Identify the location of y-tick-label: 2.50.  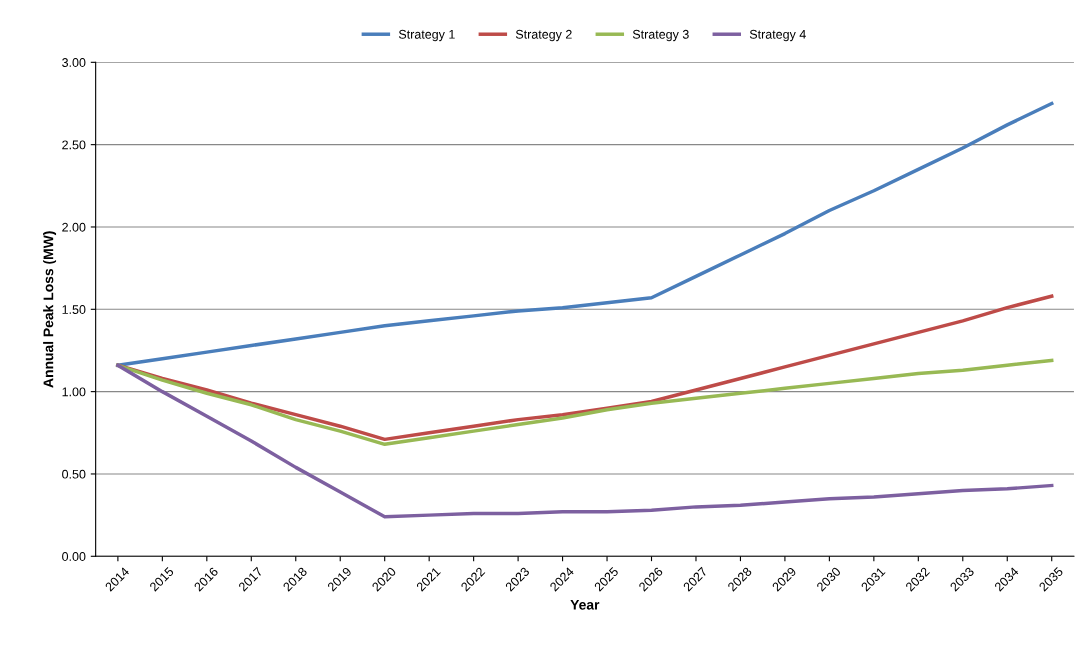
(74, 145).